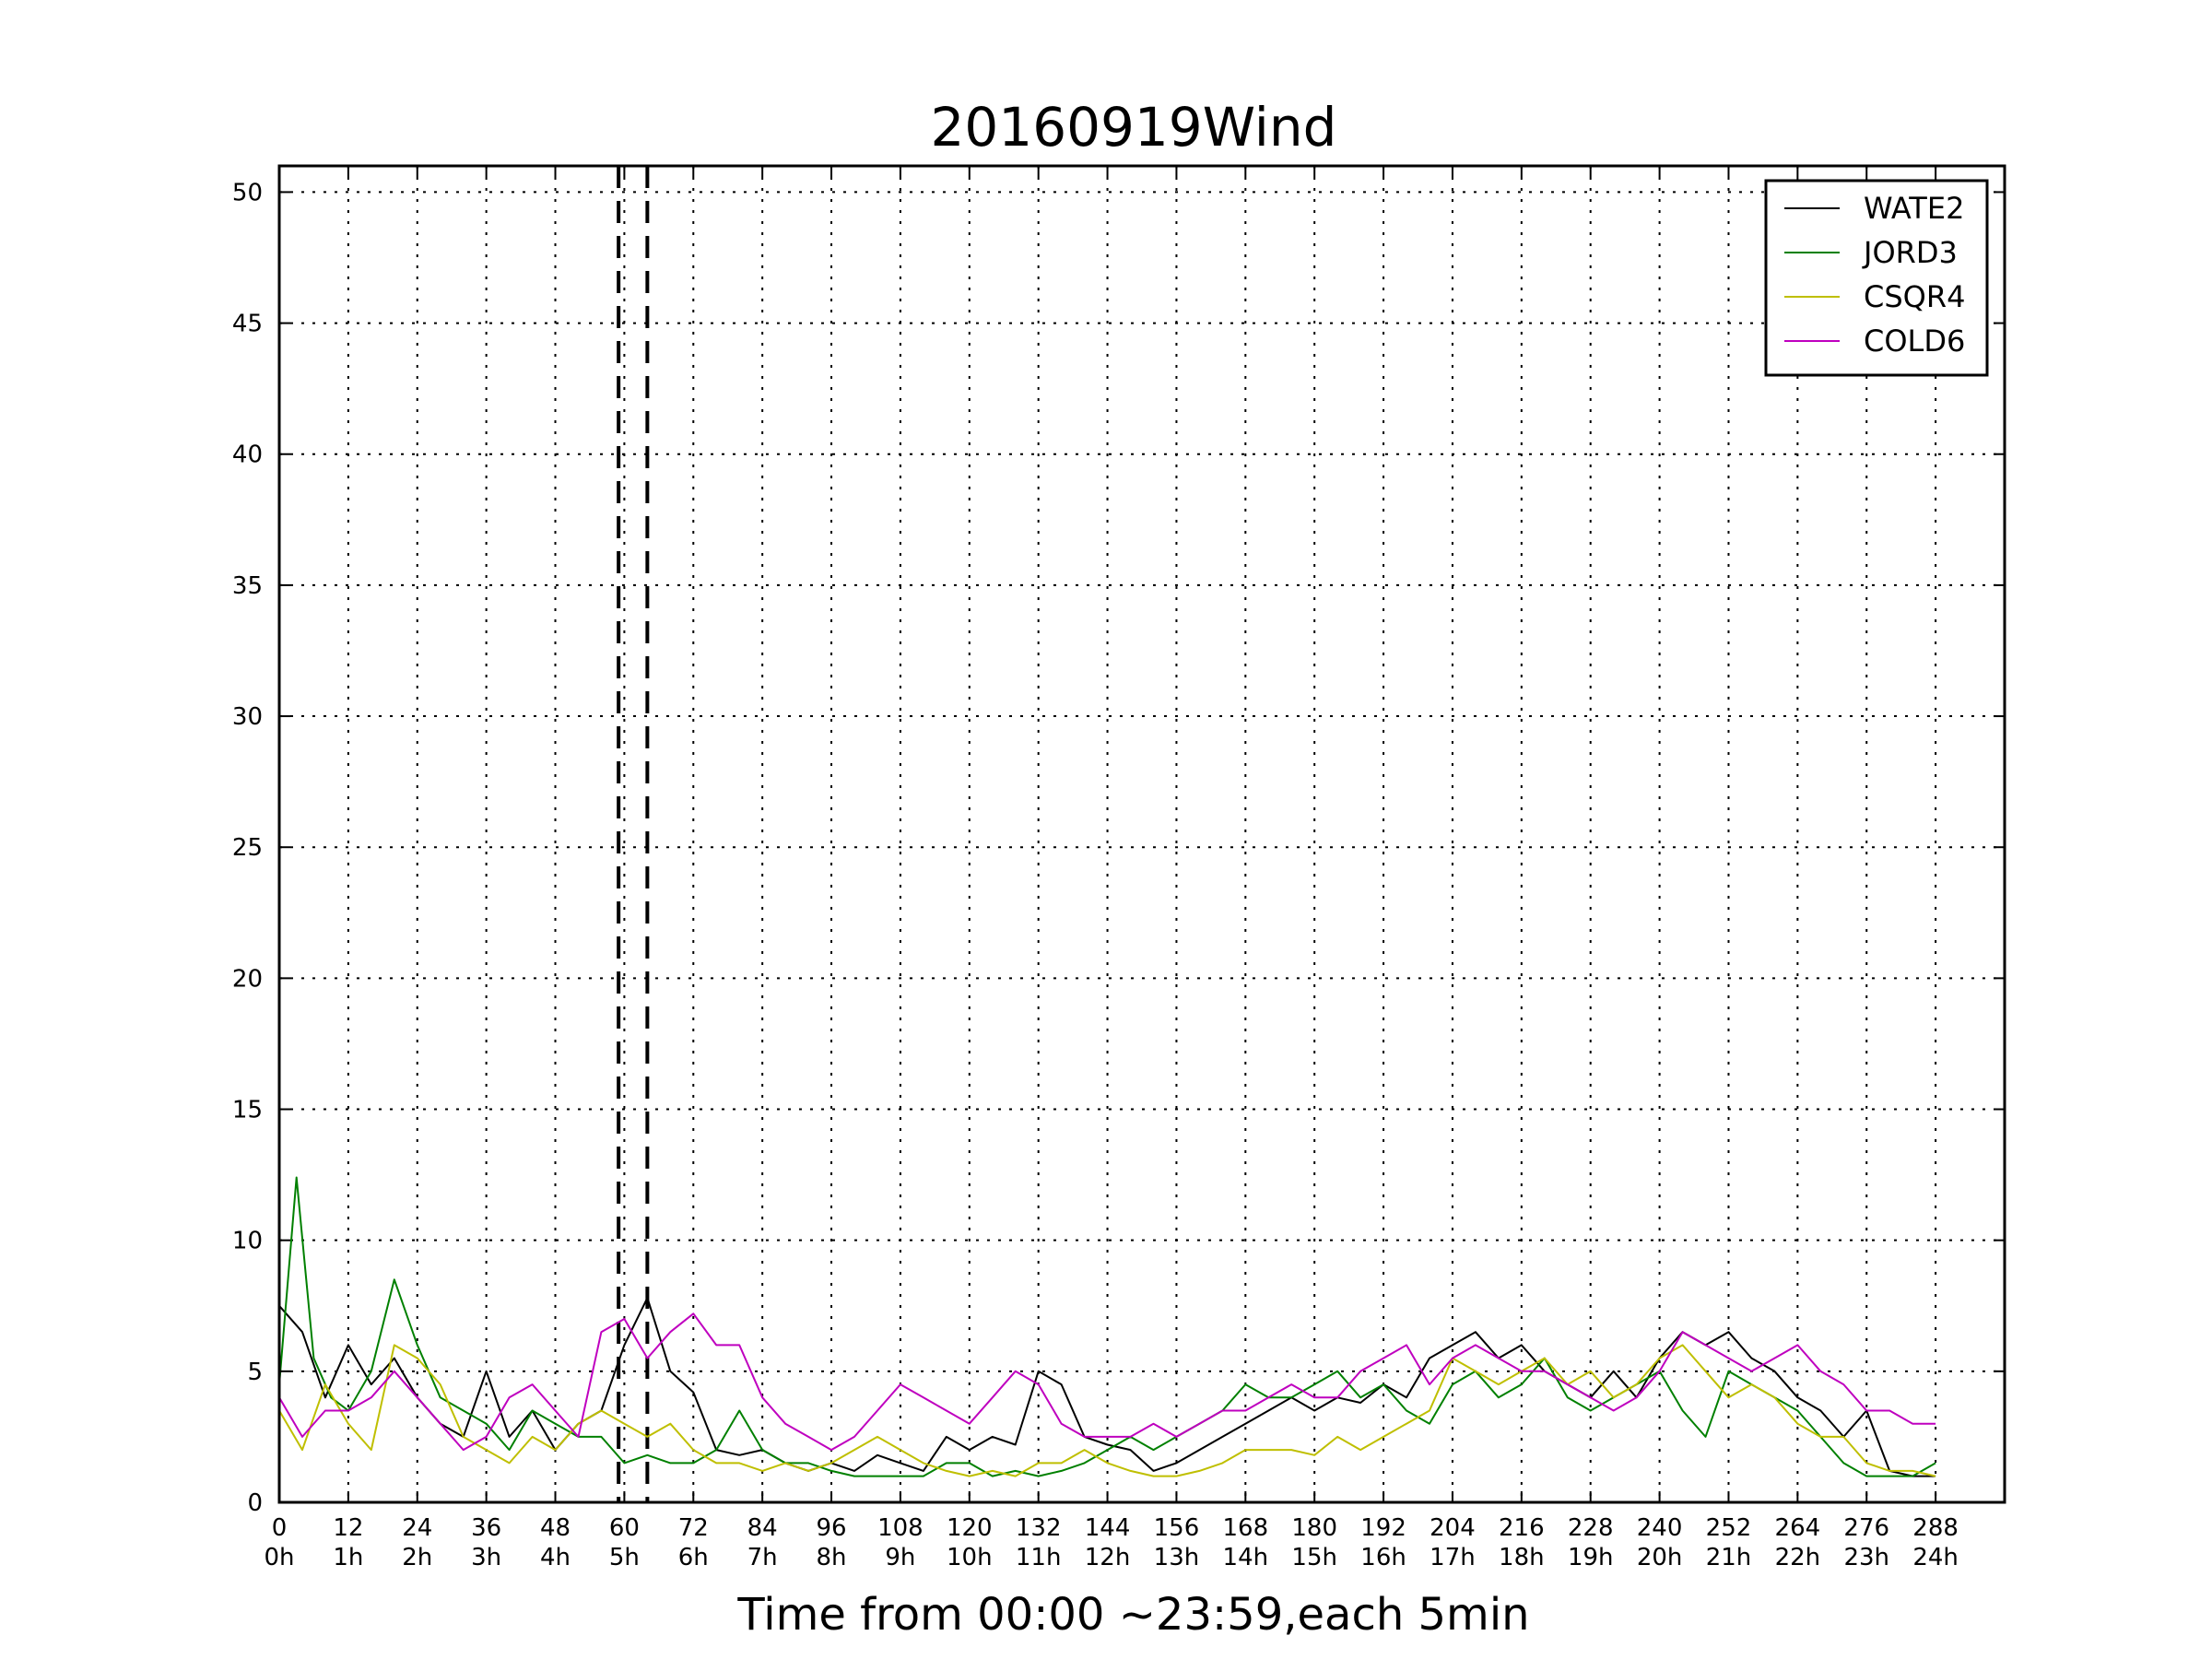 The width and height of the screenshot is (2212, 1659). I want to click on x-tick-label: 12, so click(348, 1528).